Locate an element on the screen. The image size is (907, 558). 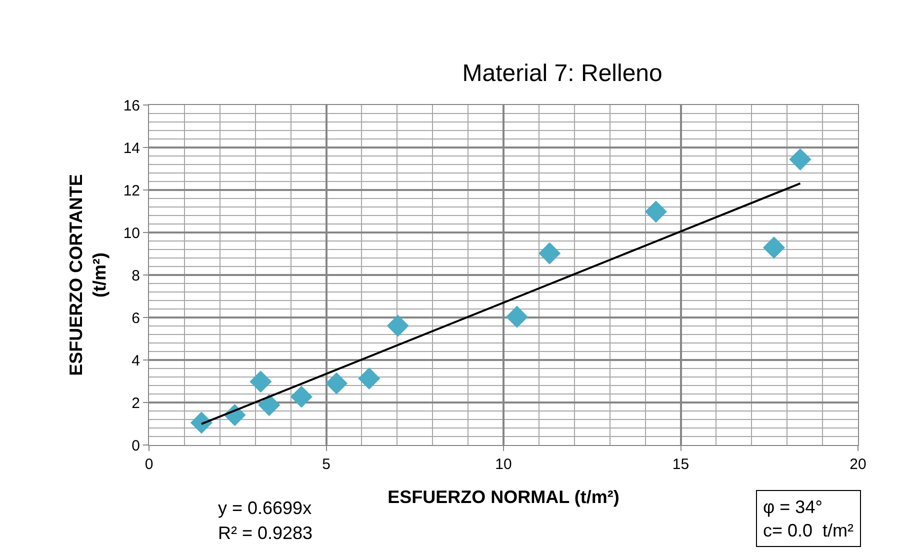
text: y = 0.6699x is located at coordinates (265, 508).